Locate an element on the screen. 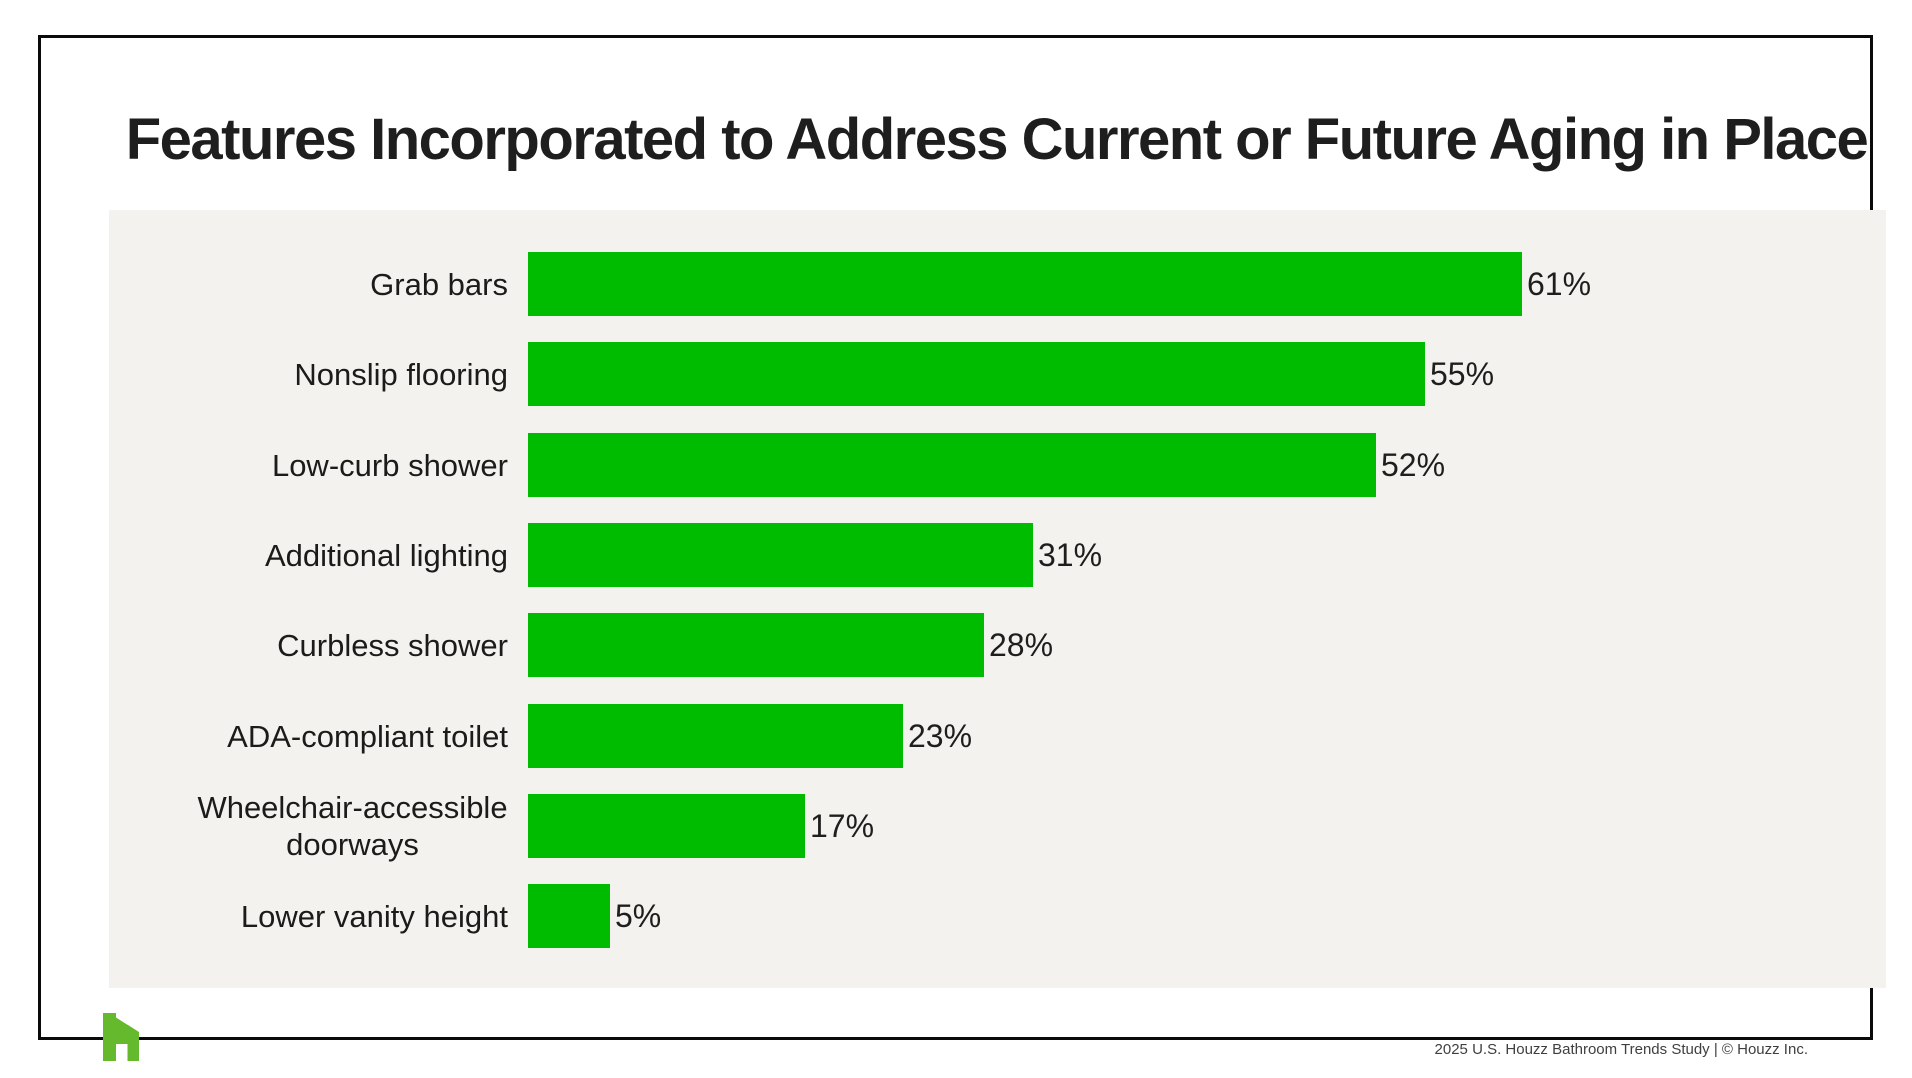 The width and height of the screenshot is (1912, 1078). bar-row: Wheelchair-accessible doorways 17% is located at coordinates (1021, 826).